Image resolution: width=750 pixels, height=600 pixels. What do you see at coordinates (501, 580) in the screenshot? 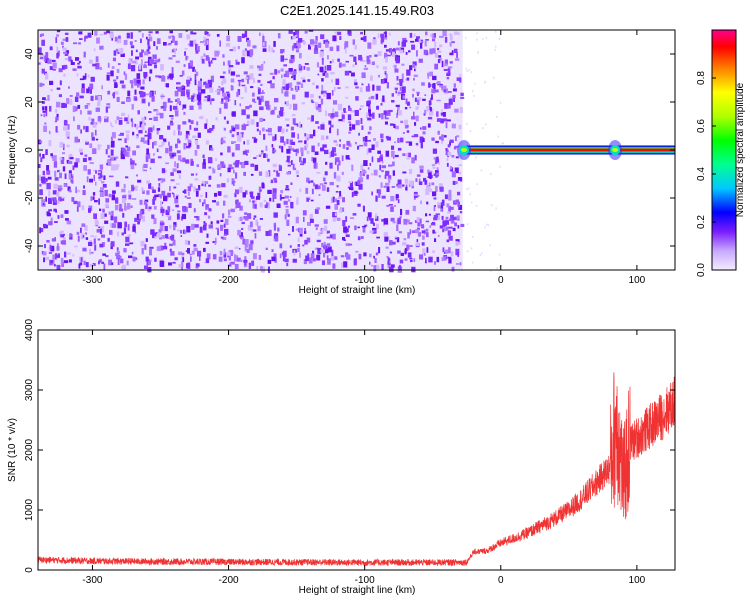
I see `x-tick-label: 0` at bounding box center [501, 580].